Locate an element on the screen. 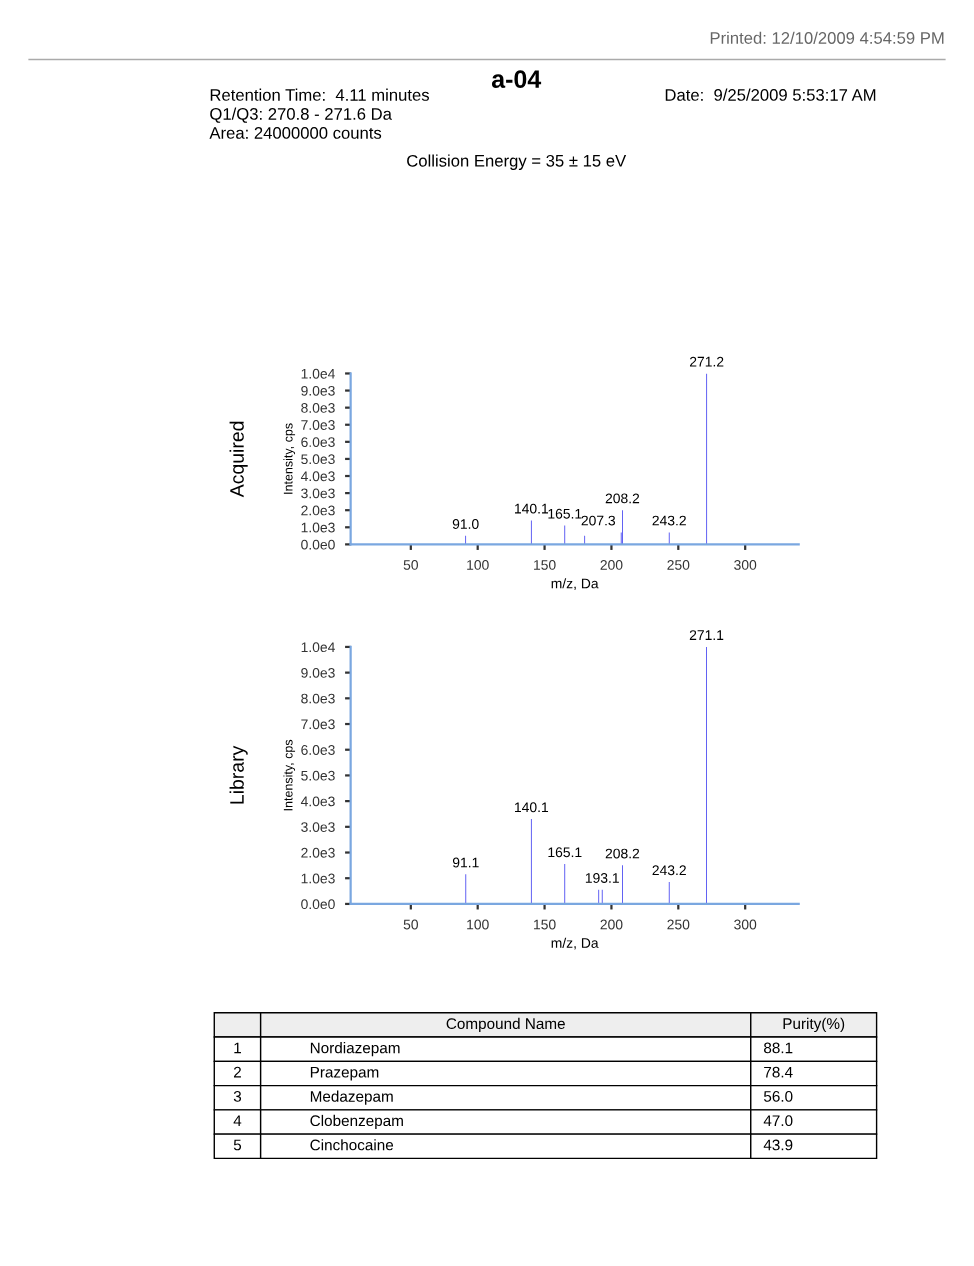 This screenshot has height=1266, width=974. text: Library is located at coordinates (238, 774).